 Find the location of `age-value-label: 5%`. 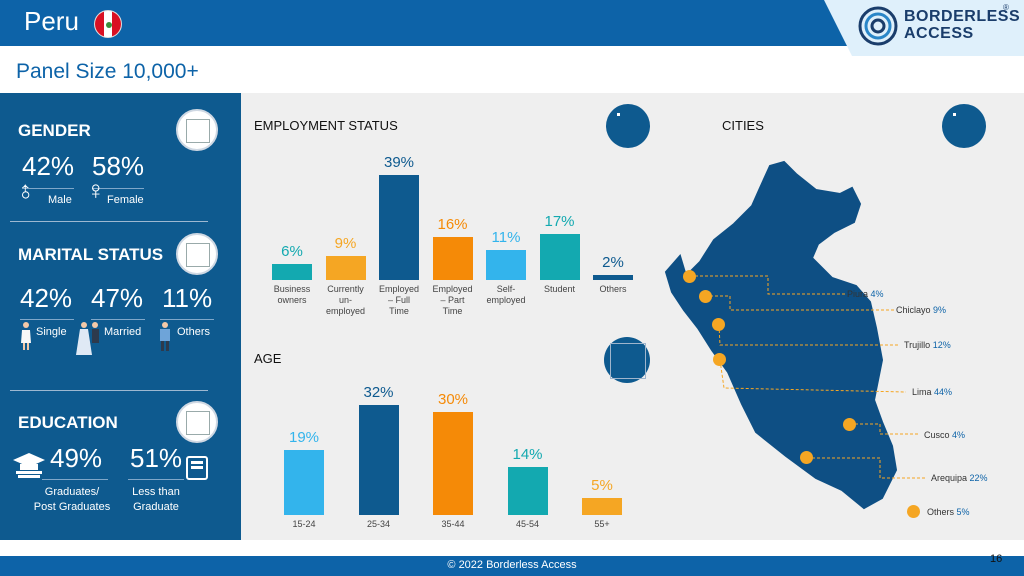

age-value-label: 5% is located at coordinates (602, 485).